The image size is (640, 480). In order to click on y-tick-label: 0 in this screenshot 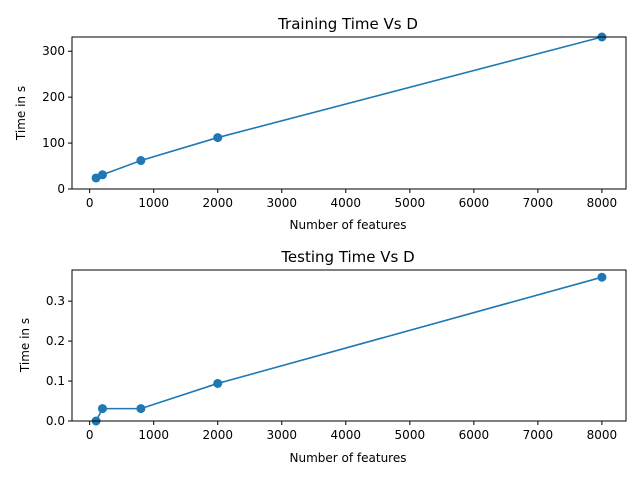, I will do `click(61, 189)`.